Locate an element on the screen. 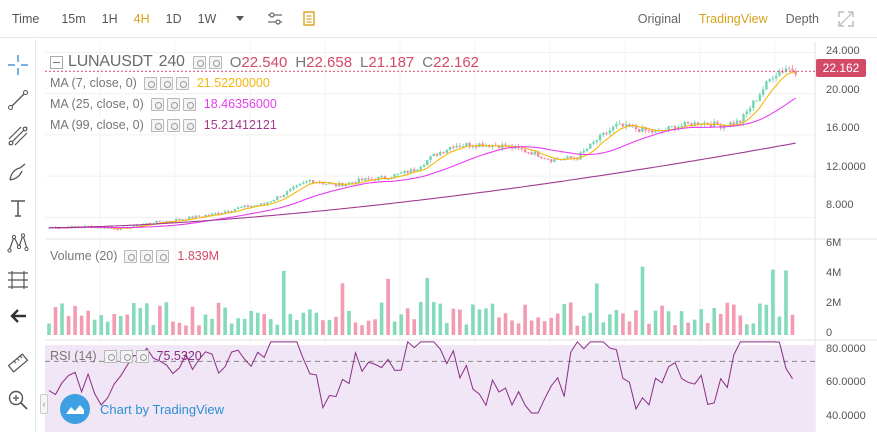 The width and height of the screenshot is (877, 432). ruler-icon is located at coordinates (18, 363).